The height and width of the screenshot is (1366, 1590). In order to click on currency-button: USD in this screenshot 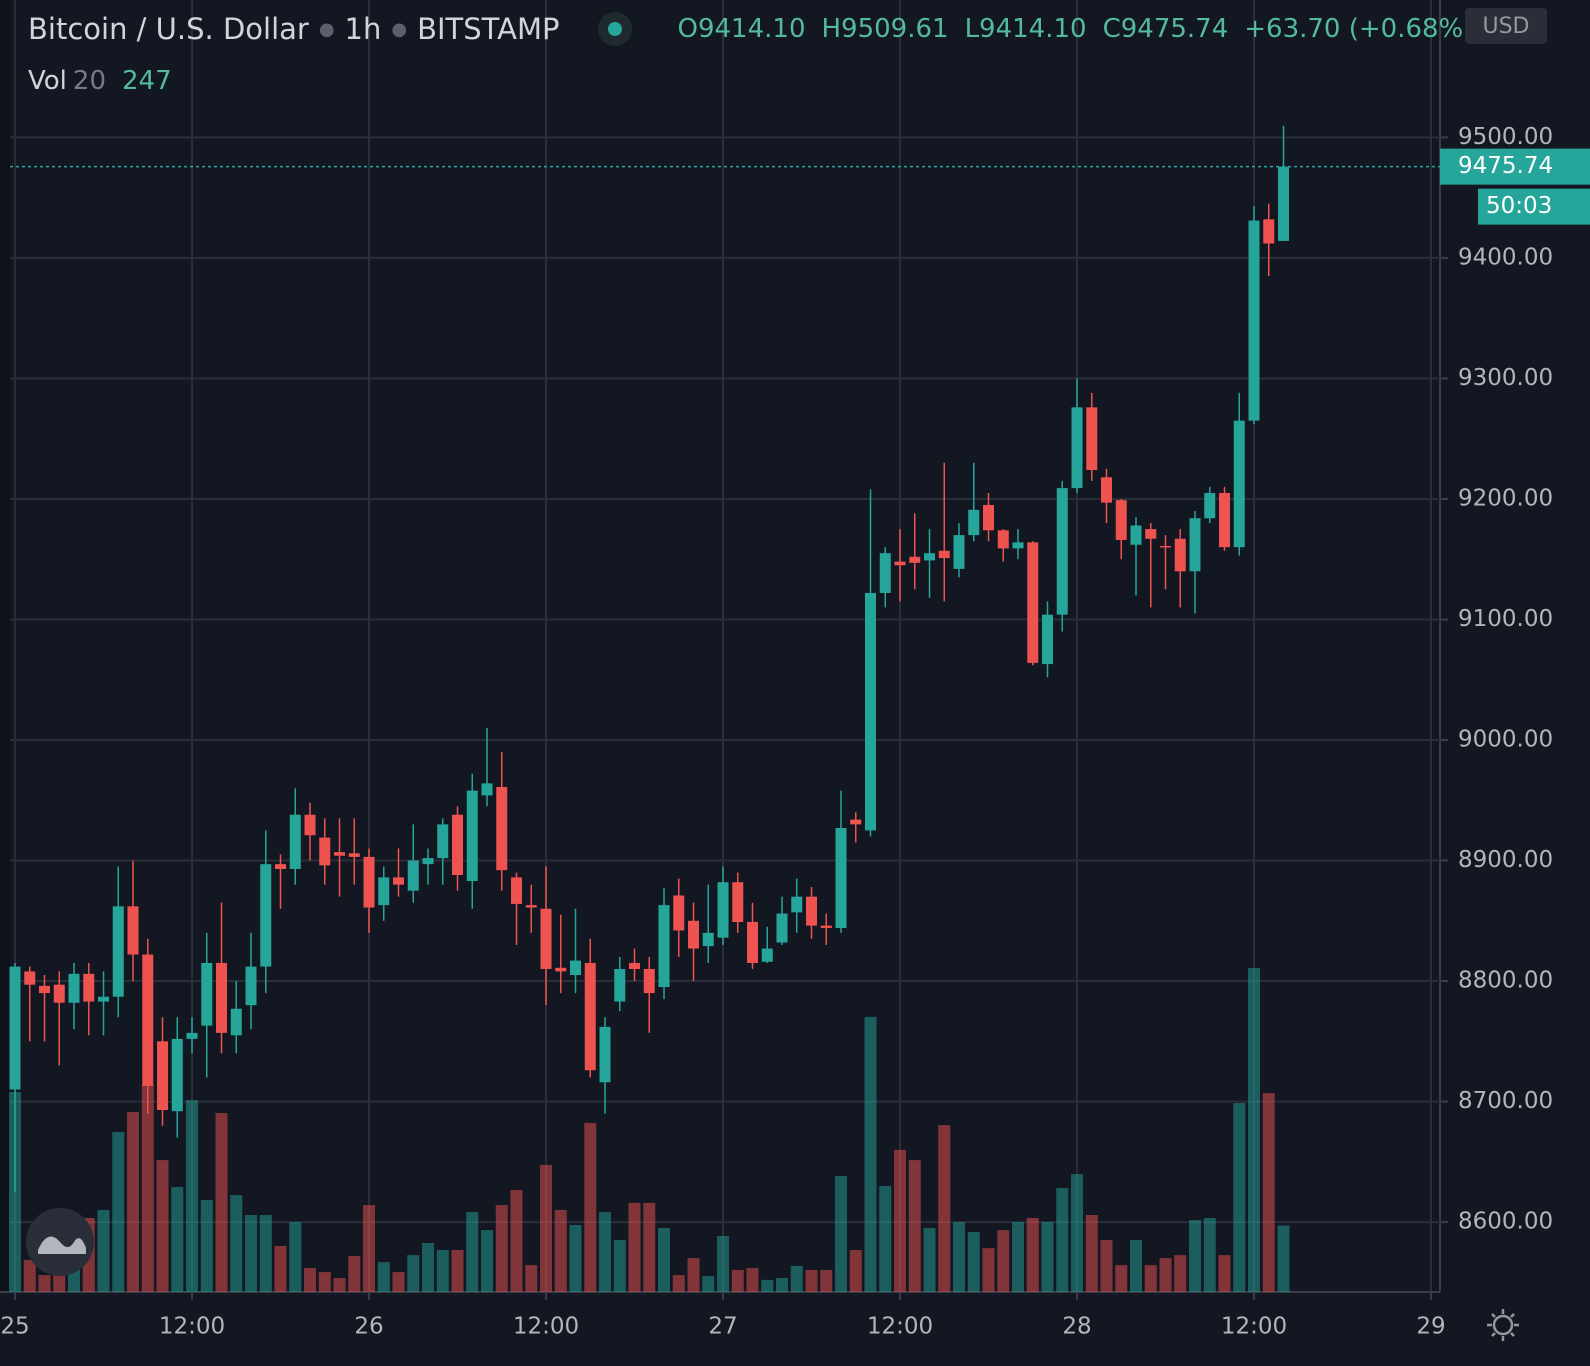, I will do `click(1506, 26)`.